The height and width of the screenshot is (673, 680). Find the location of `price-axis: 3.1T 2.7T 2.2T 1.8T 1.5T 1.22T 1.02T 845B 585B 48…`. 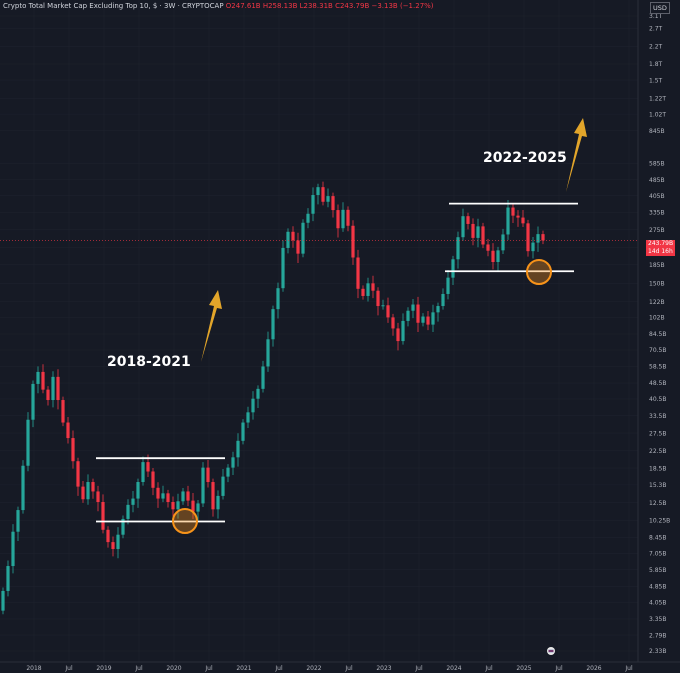

price-axis: 3.1T 2.7T 2.2T 1.8T 1.5T 1.22T 1.02T 845B 585B 48… is located at coordinates (653, 331).